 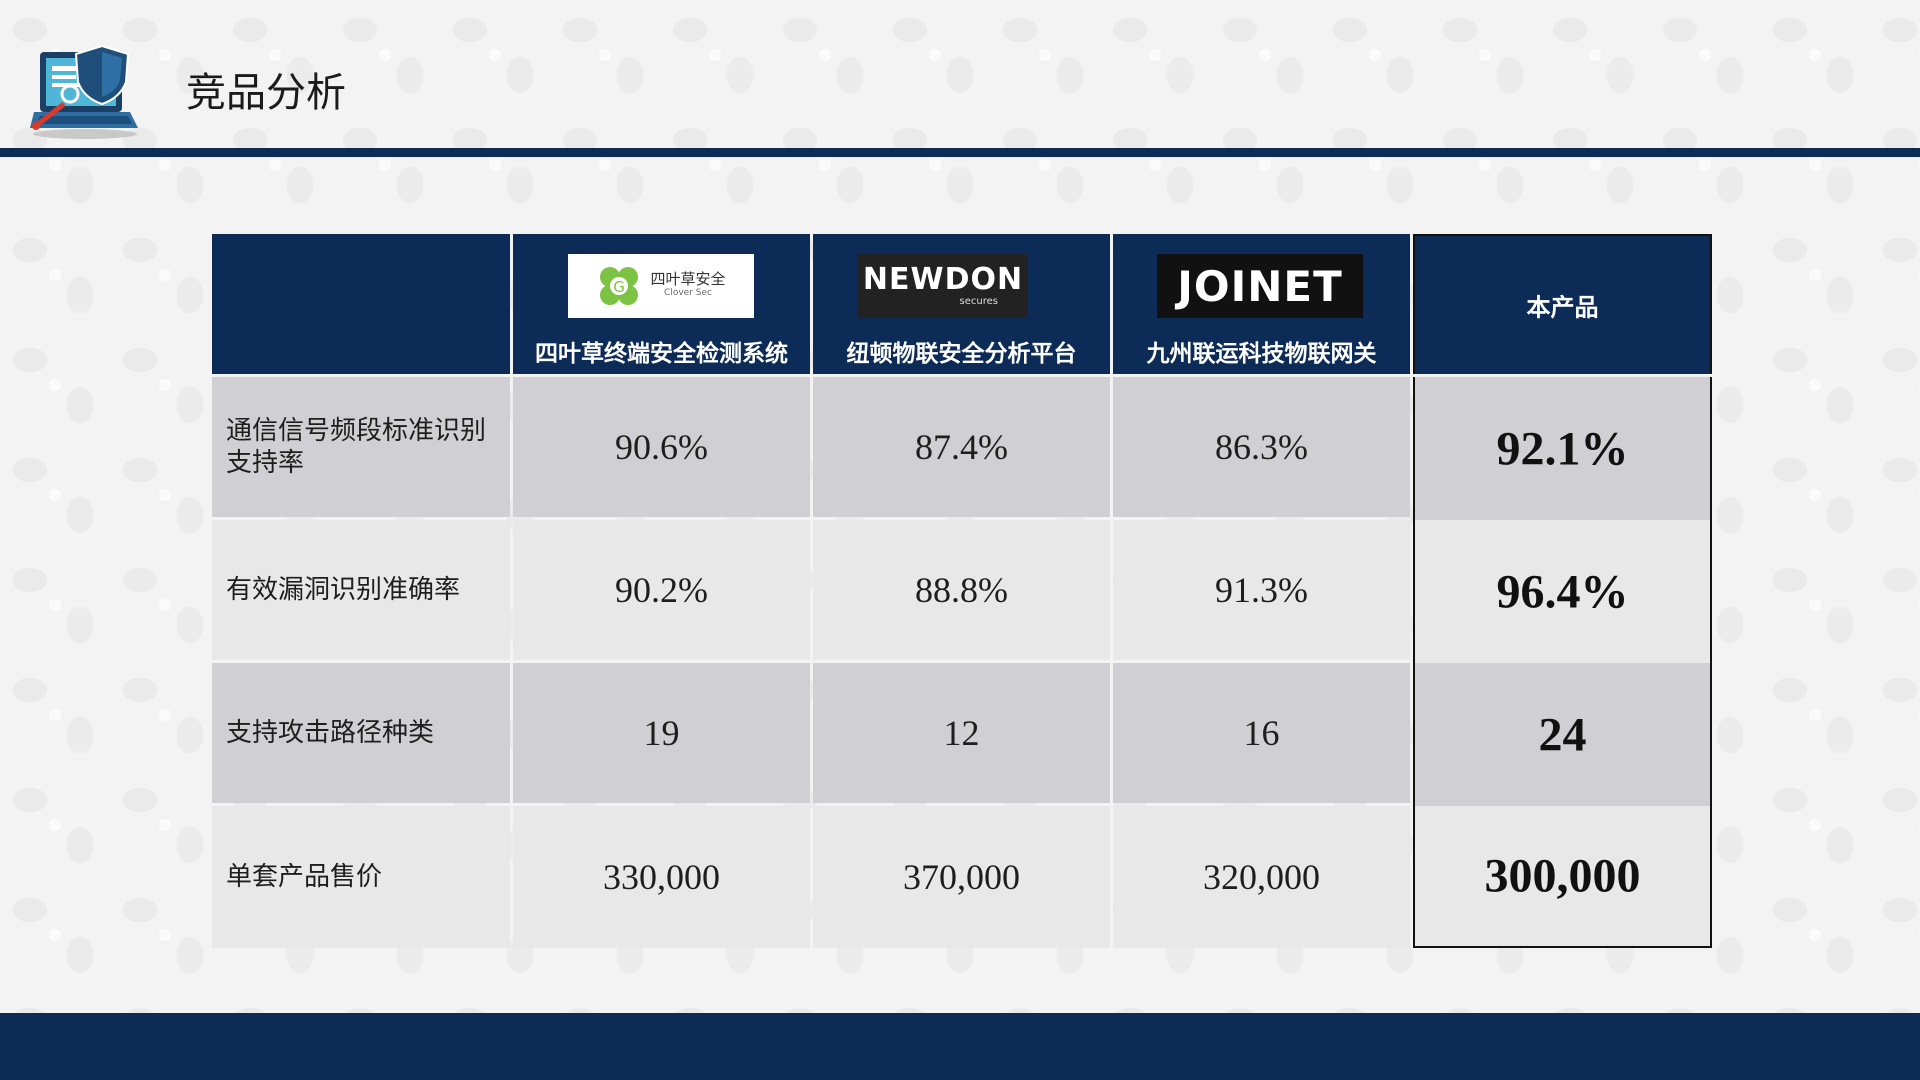 I want to click on competitor-value: 330,000, so click(x=661, y=877).